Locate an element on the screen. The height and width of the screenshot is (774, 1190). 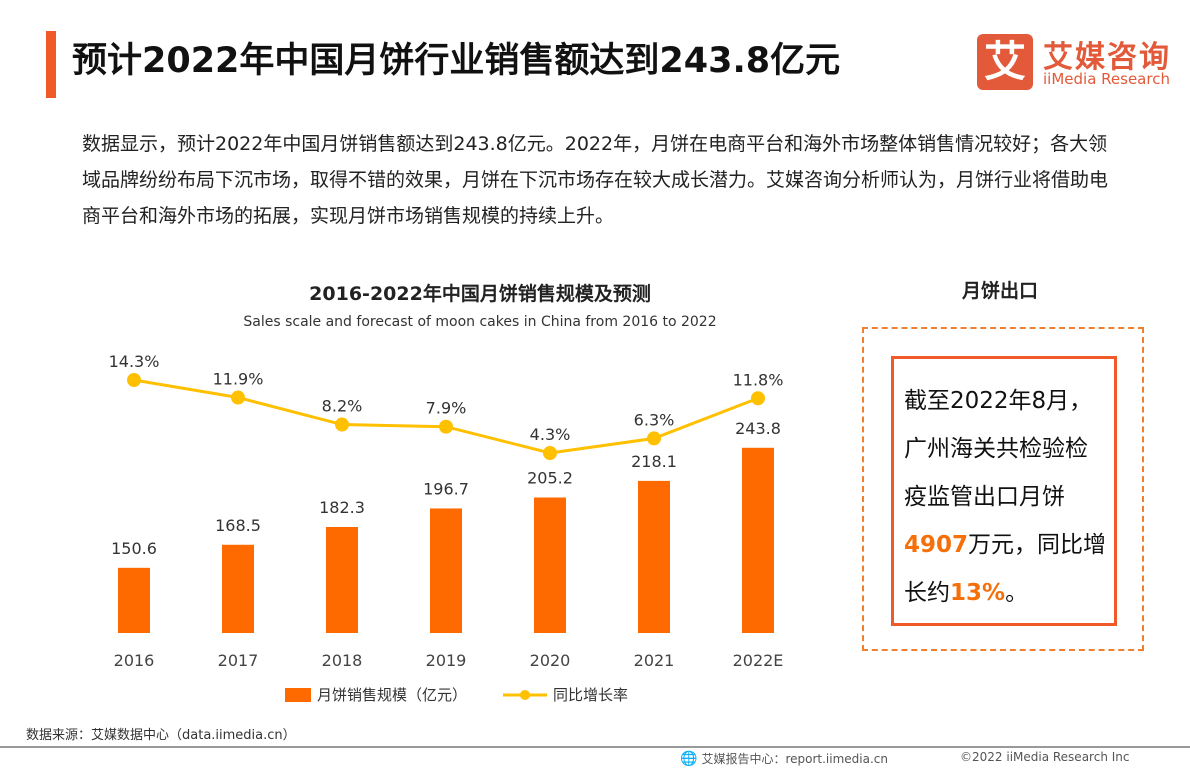
x-tick-label: 2019 is located at coordinates (446, 660).